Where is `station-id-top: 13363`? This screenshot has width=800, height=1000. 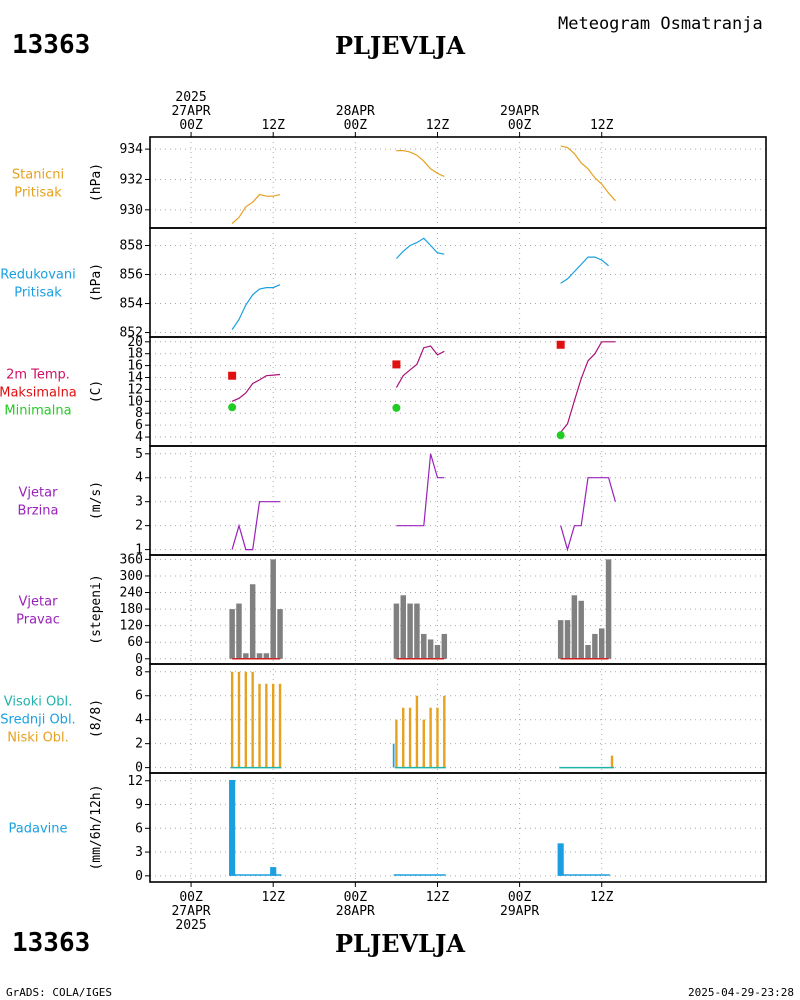 station-id-top: 13363 is located at coordinates (51, 45).